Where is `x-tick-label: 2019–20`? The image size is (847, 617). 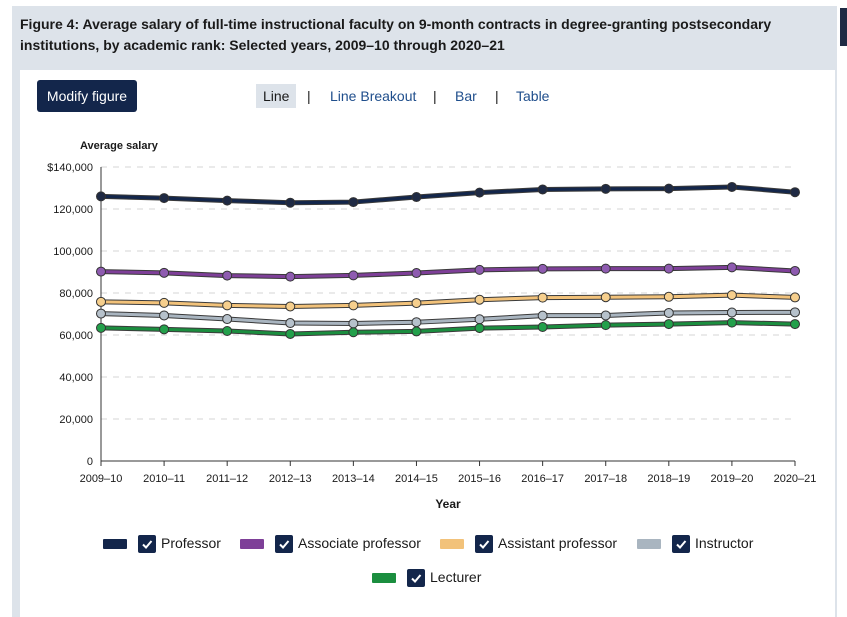 x-tick-label: 2019–20 is located at coordinates (731, 479).